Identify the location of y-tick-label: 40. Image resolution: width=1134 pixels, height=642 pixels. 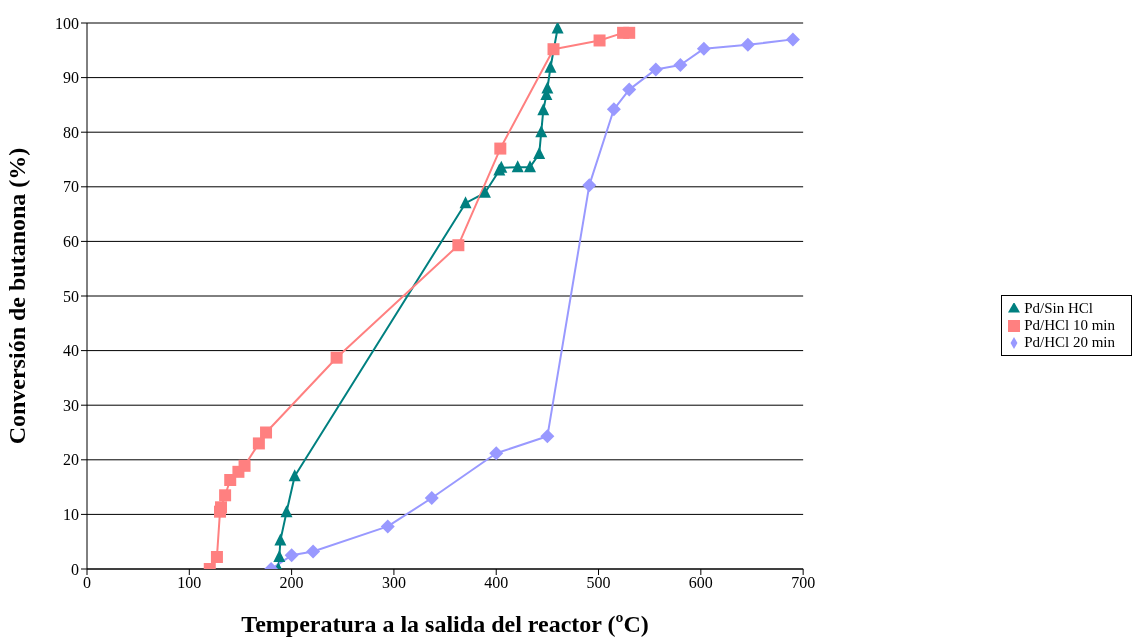
(71, 351).